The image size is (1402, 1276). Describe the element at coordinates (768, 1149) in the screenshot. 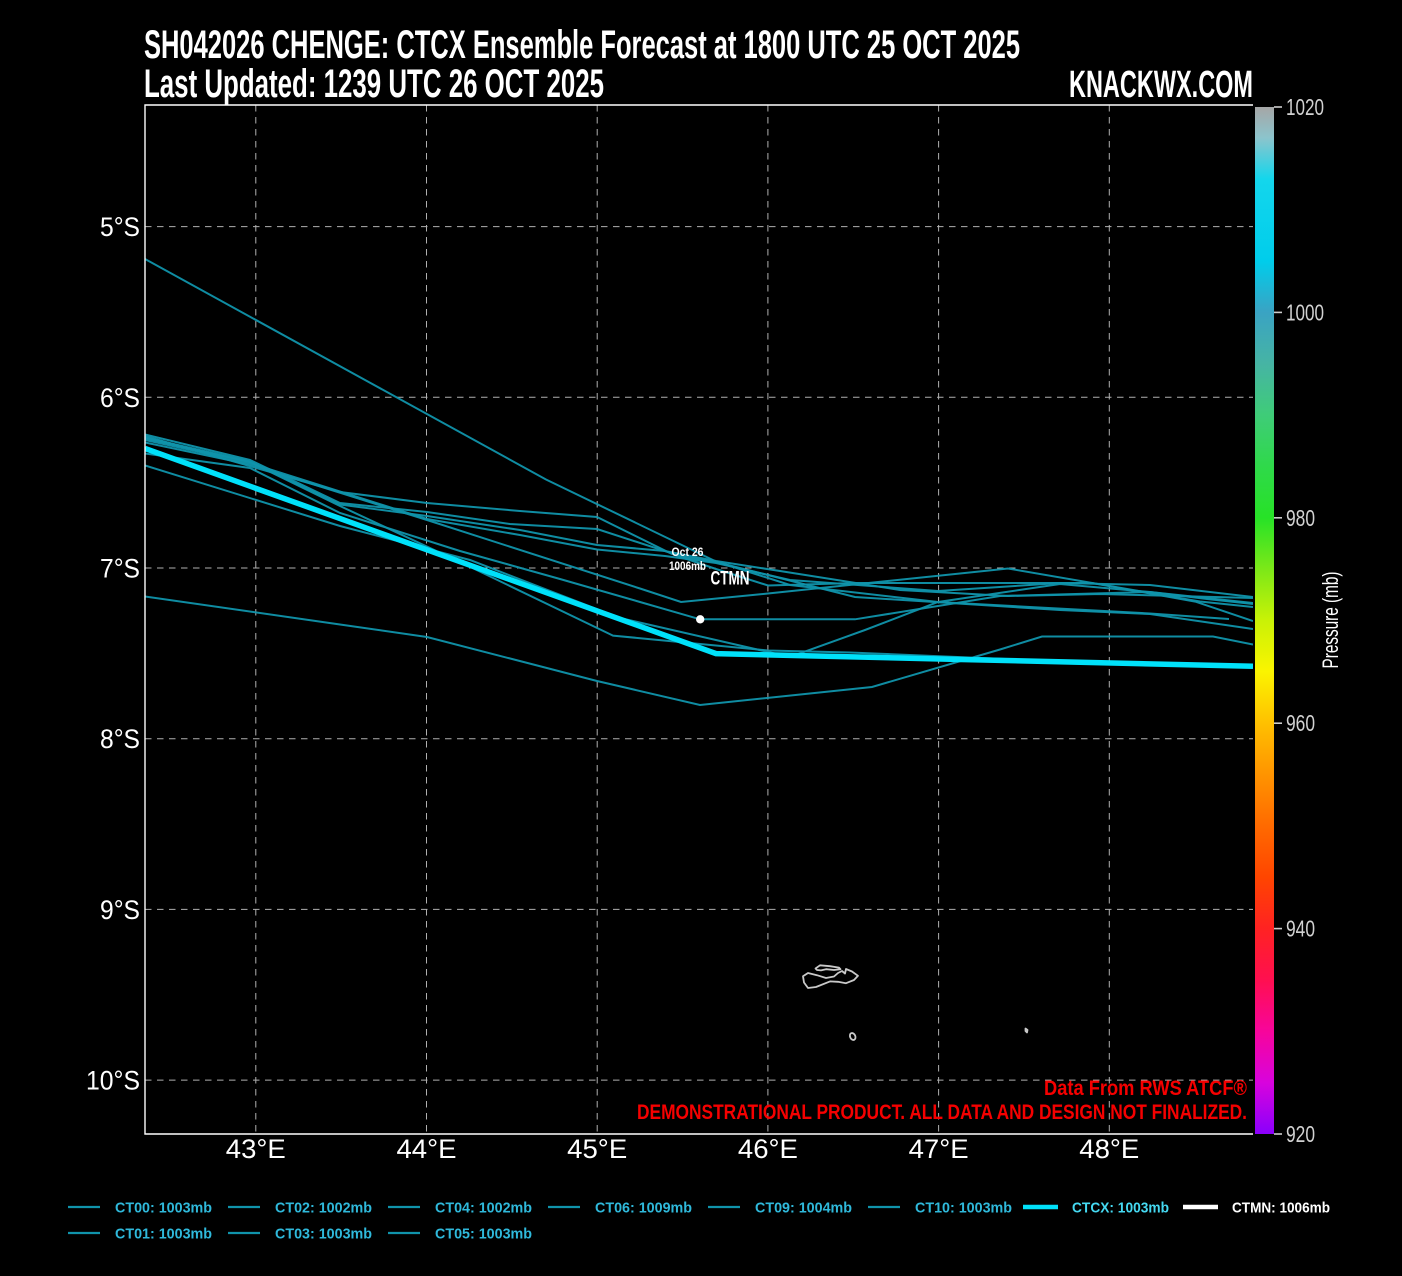

I see `svg-text: 46°E` at that location.